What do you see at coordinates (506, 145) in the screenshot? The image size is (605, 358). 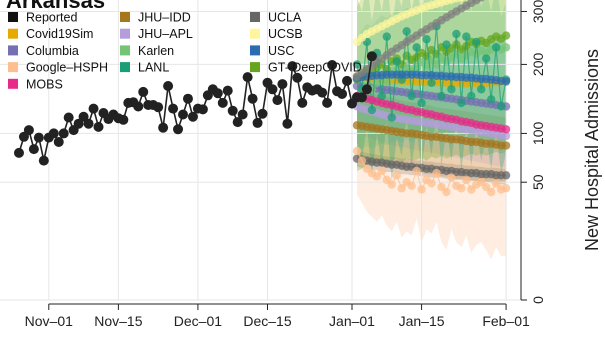 I see `point-jhu-idd` at bounding box center [506, 145].